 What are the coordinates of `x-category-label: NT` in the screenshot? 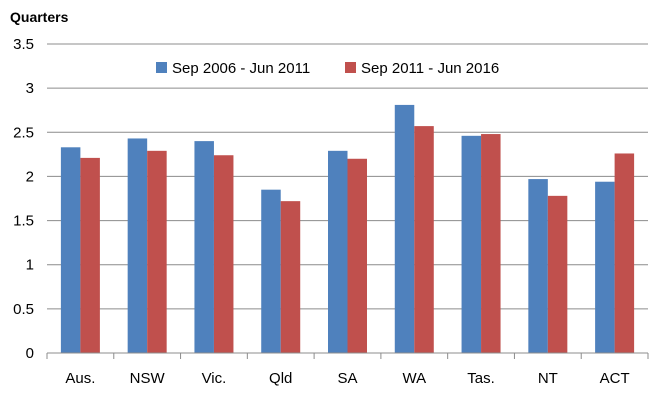 It's located at (548, 378).